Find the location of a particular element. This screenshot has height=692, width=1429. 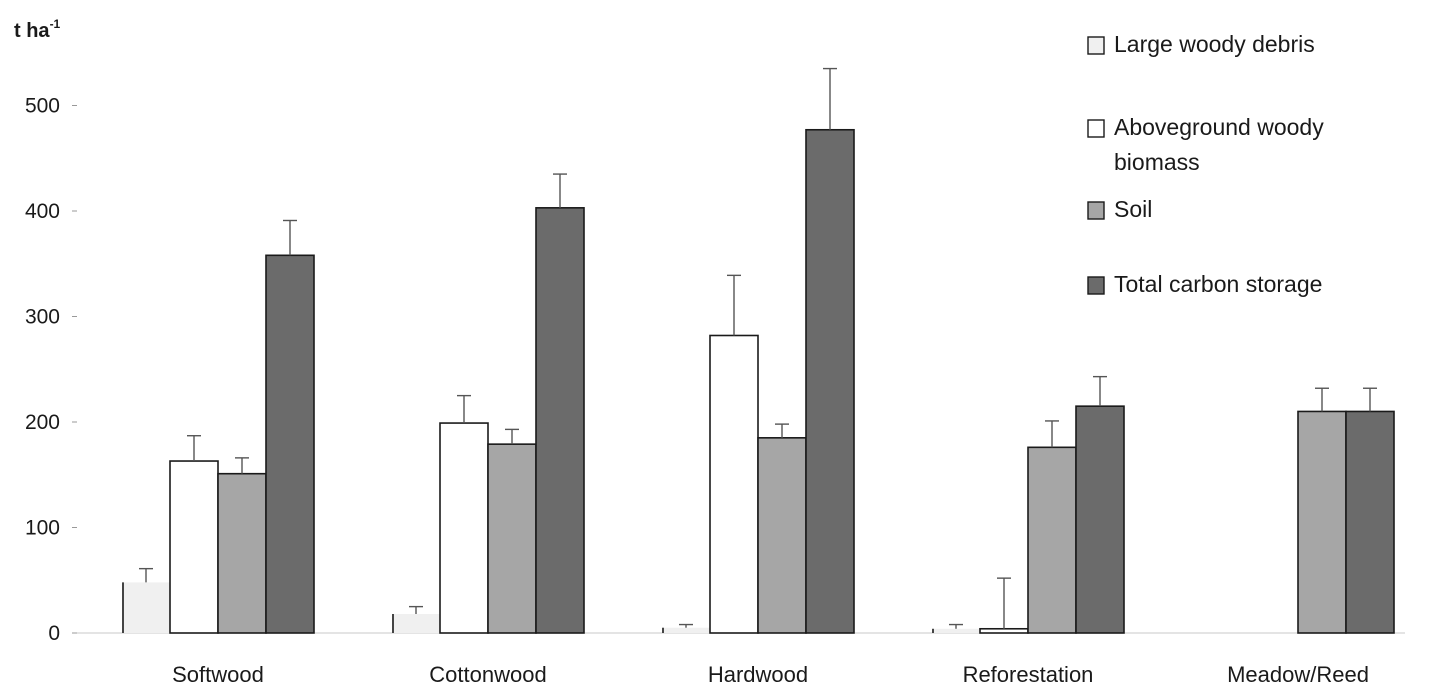

y-tick-label: 400 is located at coordinates (42, 211).